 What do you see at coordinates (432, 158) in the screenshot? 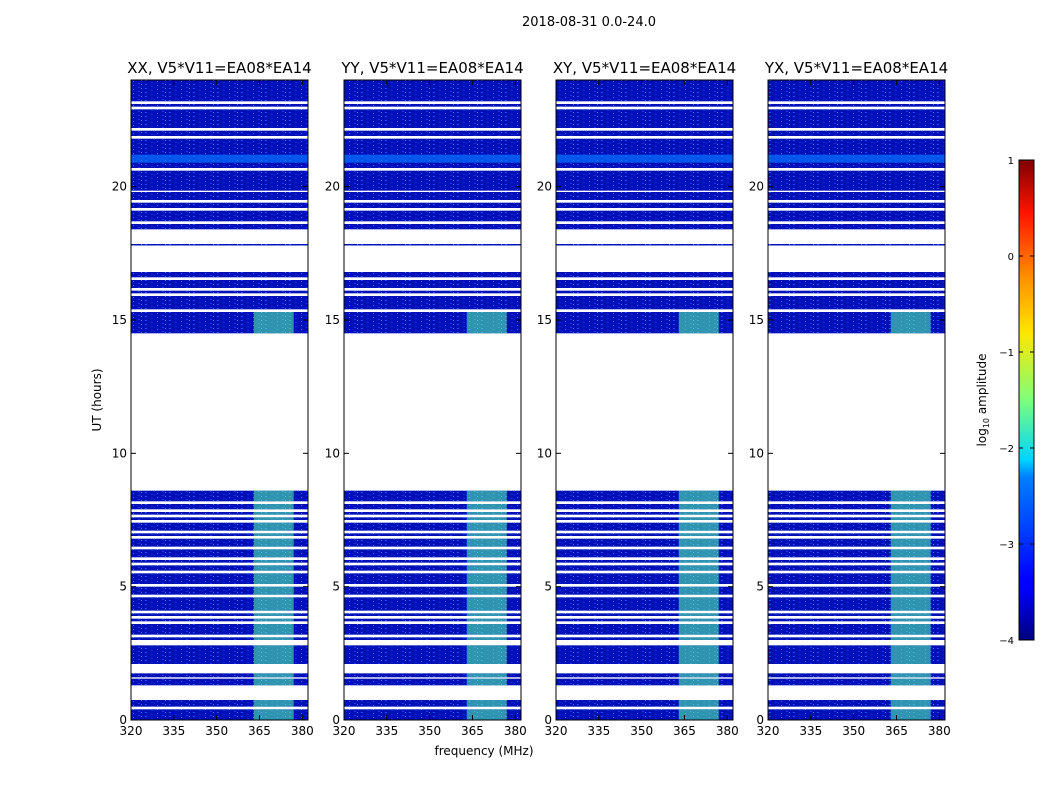
I see `burst-band` at bounding box center [432, 158].